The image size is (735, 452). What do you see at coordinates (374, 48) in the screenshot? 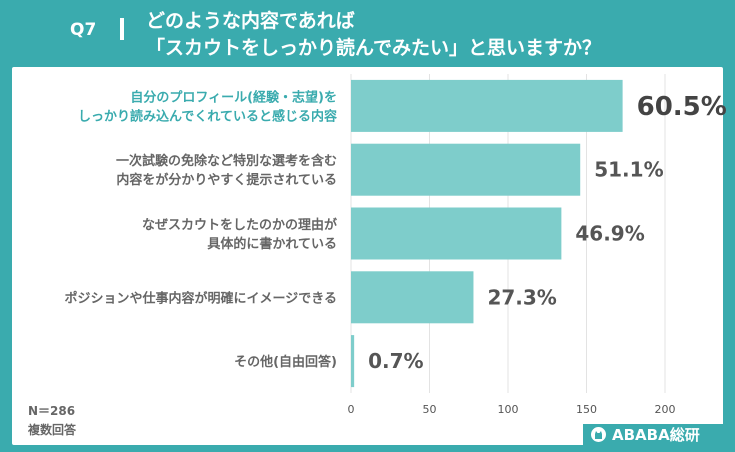
I see `question-title-line-2: 「スカウトをしっかり読んでみたい」と思いますか？` at bounding box center [374, 48].